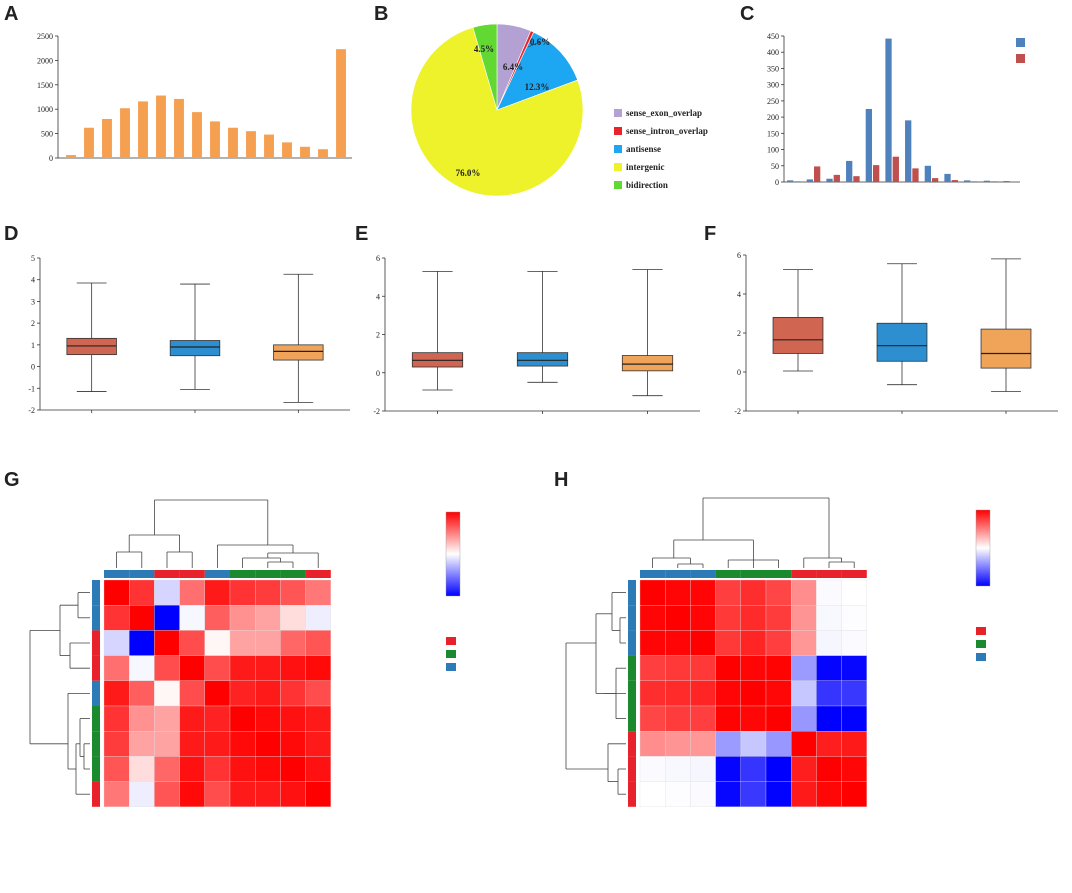 The width and height of the screenshot is (1072, 893). Describe the element at coordinates (747, 14) in the screenshot. I see `panel-letter-c: C` at that location.